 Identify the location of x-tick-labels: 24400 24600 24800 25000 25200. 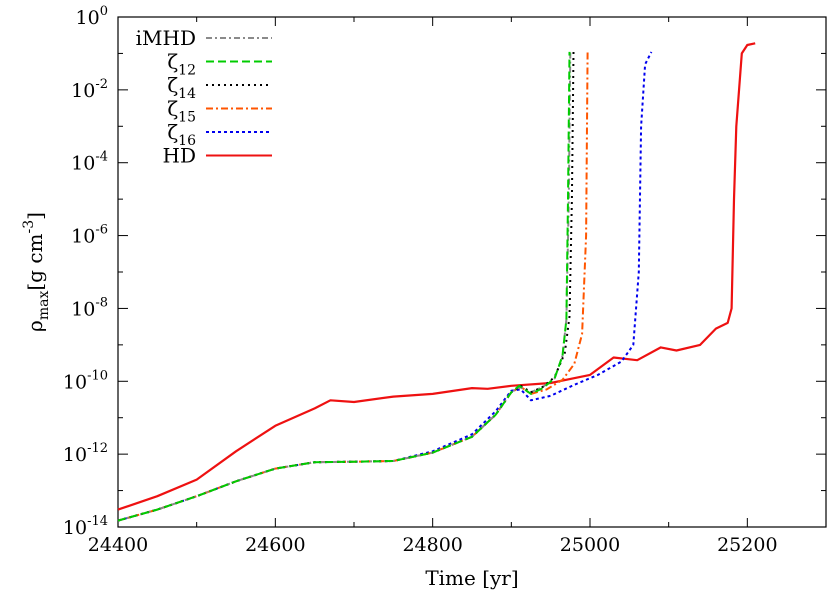
(433, 545).